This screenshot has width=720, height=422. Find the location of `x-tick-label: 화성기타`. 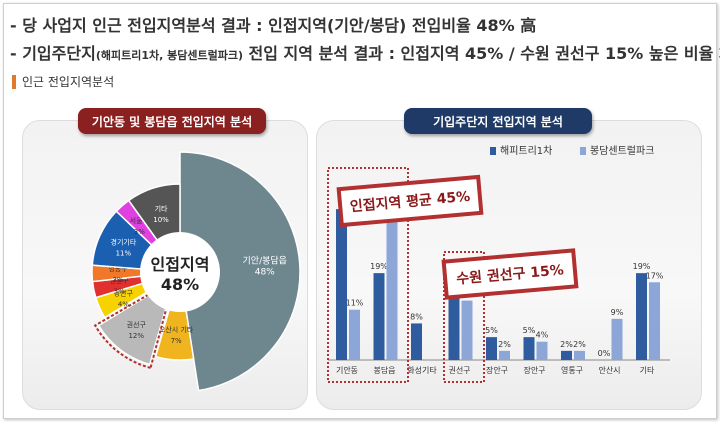

x-tick-label: 화성기타 is located at coordinates (422, 370).